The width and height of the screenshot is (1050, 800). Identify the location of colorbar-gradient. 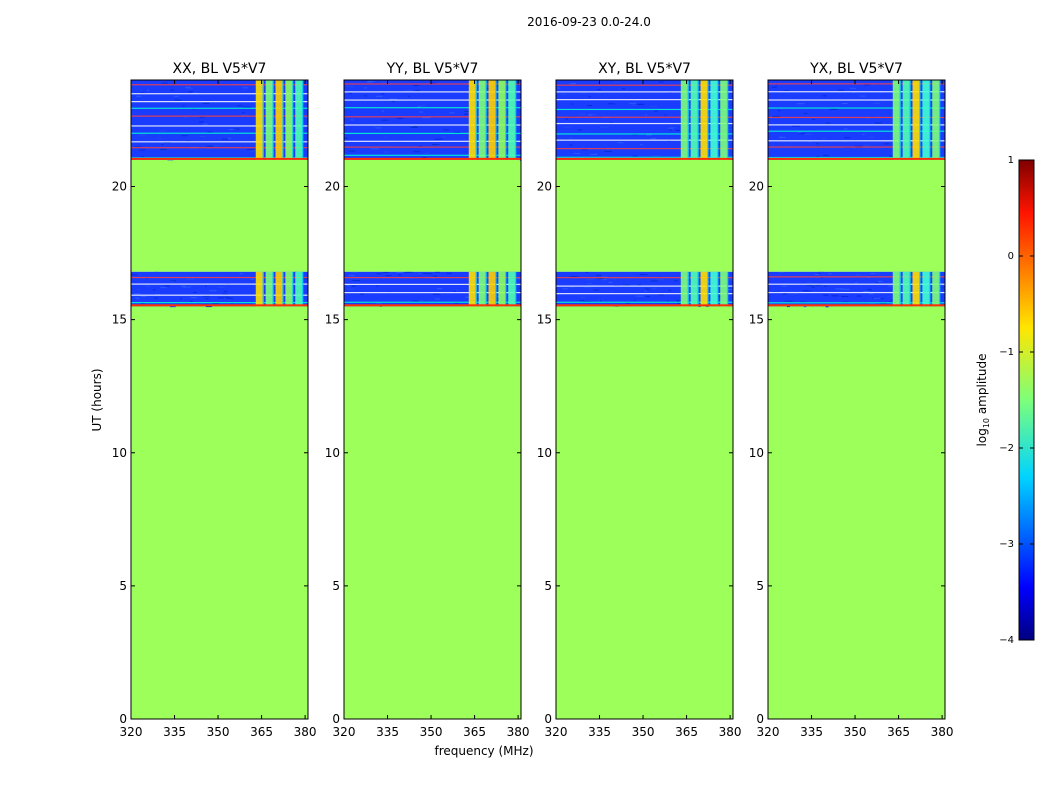
(1026, 400).